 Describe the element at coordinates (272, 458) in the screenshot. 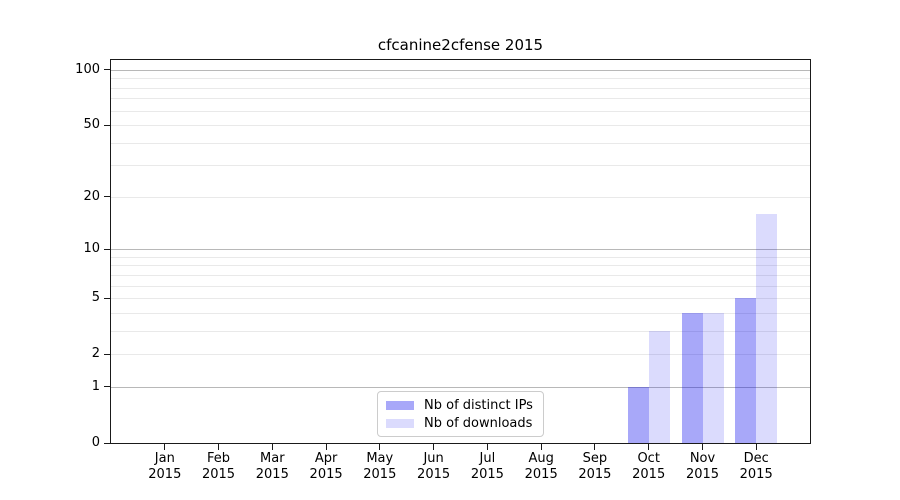

I see `x-tick-label-month: Mar` at that location.